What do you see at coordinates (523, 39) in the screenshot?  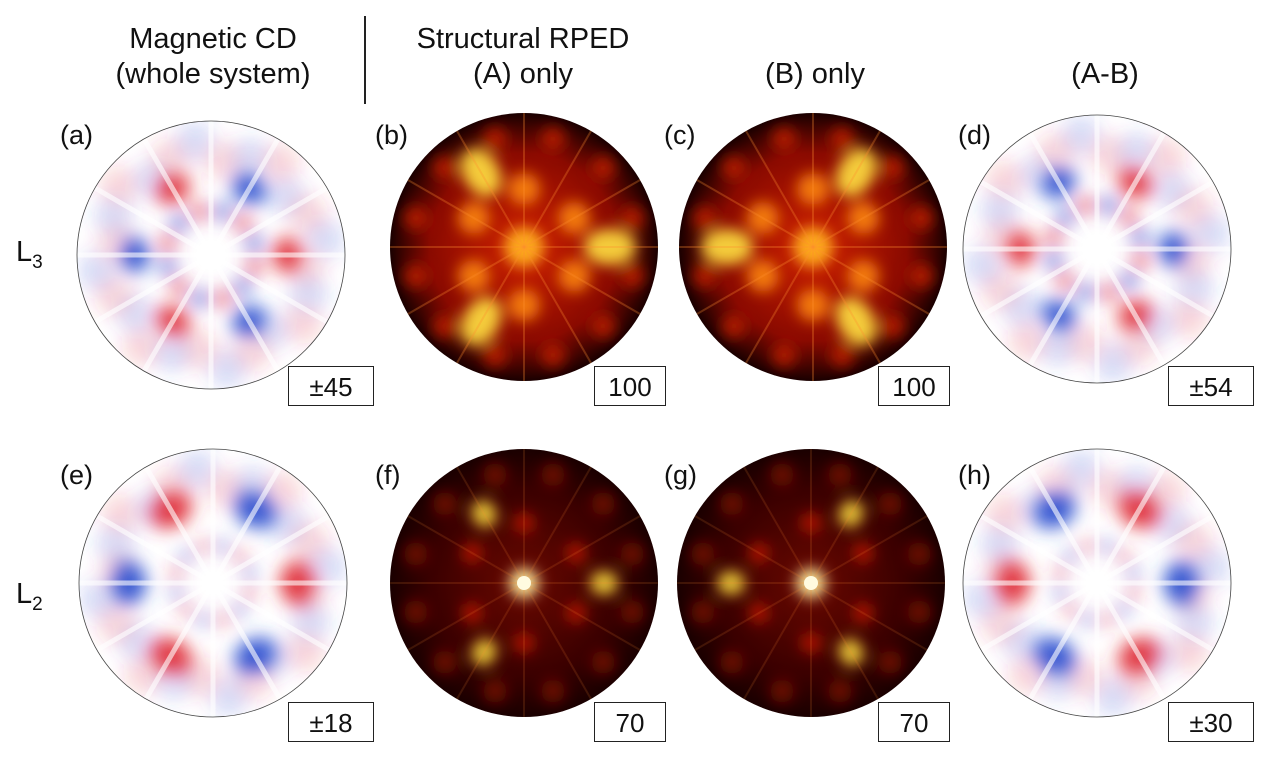 I see `header-col2-line1: Structural RPED` at bounding box center [523, 39].